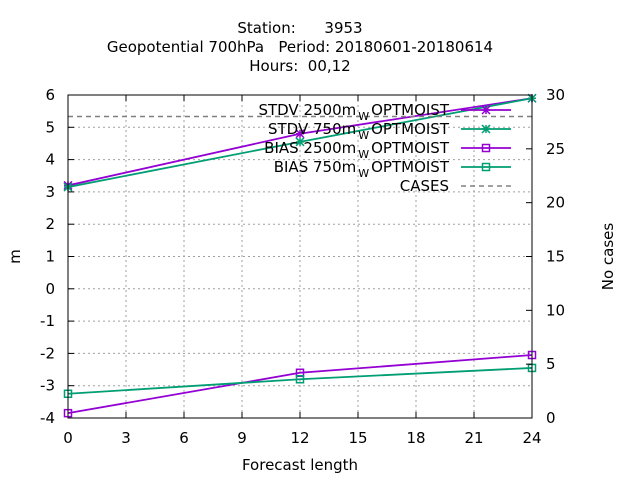 This screenshot has height=480, width=640. Describe the element at coordinates (47, 386) in the screenshot. I see `y-tick-label: -3` at that location.